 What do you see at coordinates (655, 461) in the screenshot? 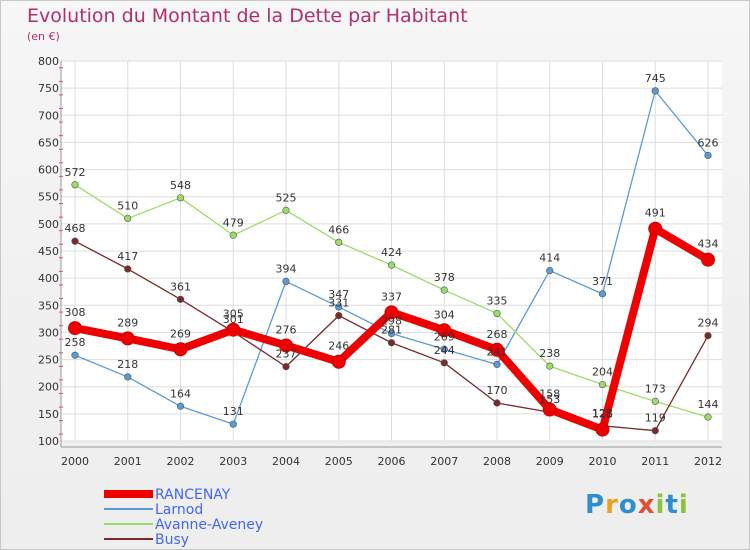
I see `x-tick-label: 2011` at bounding box center [655, 461].